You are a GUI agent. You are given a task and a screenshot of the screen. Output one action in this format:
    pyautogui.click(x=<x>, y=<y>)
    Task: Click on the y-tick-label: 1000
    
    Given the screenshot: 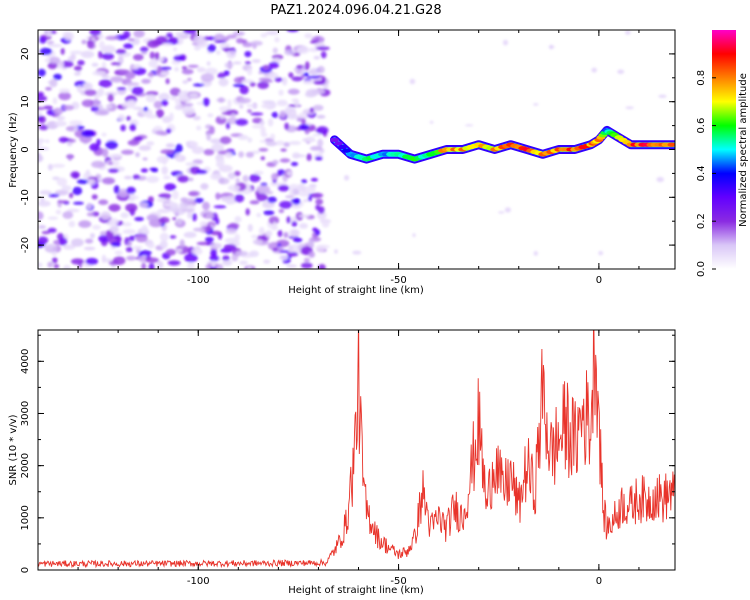 What is the action you would take?
    pyautogui.click(x=25, y=517)
    